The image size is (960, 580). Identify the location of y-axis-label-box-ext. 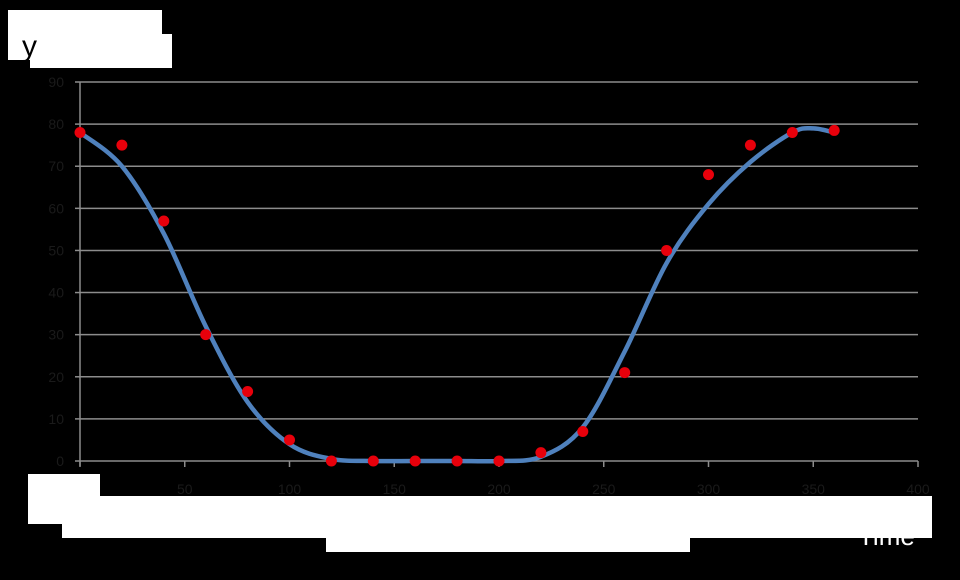
(101, 51).